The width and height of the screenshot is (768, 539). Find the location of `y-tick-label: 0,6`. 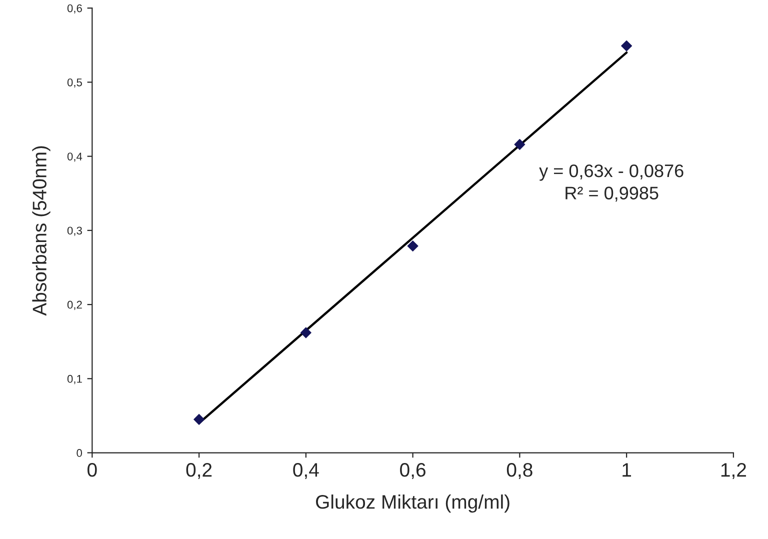

y-tick-label: 0,6 is located at coordinates (74, 9).